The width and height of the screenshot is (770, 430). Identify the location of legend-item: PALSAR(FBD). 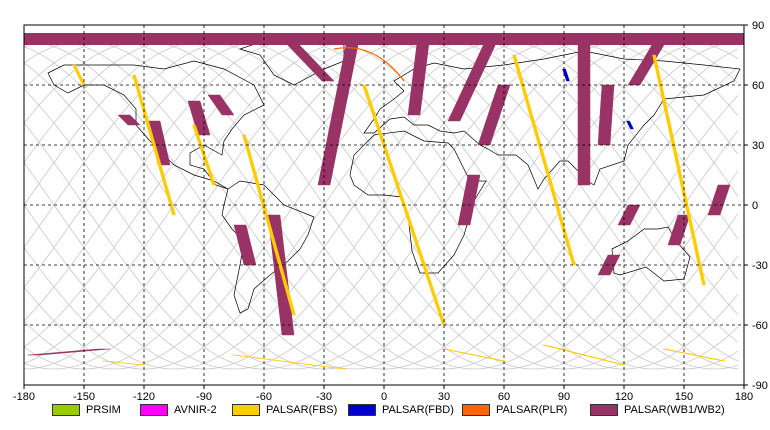
(401, 410).